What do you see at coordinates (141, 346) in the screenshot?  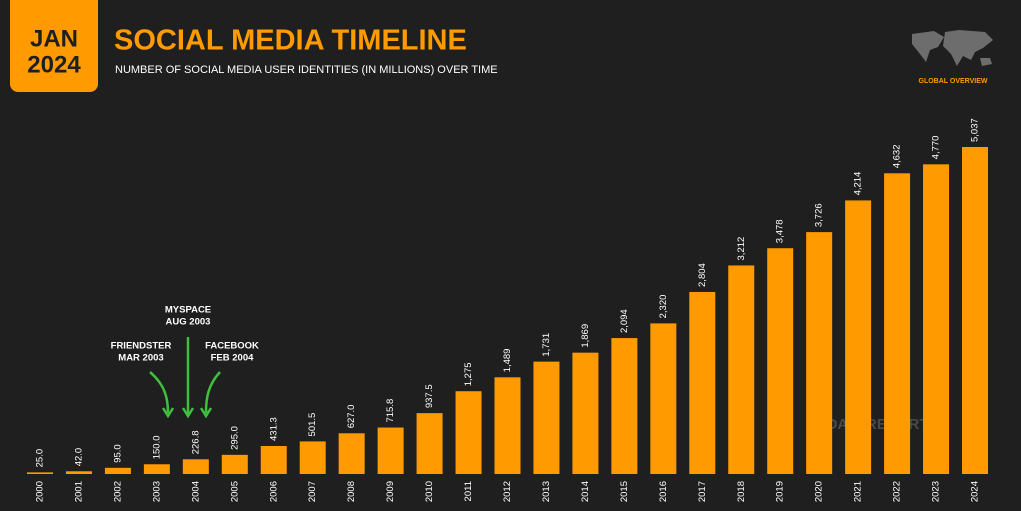 I see `annotation: FRIENDSTER` at bounding box center [141, 346].